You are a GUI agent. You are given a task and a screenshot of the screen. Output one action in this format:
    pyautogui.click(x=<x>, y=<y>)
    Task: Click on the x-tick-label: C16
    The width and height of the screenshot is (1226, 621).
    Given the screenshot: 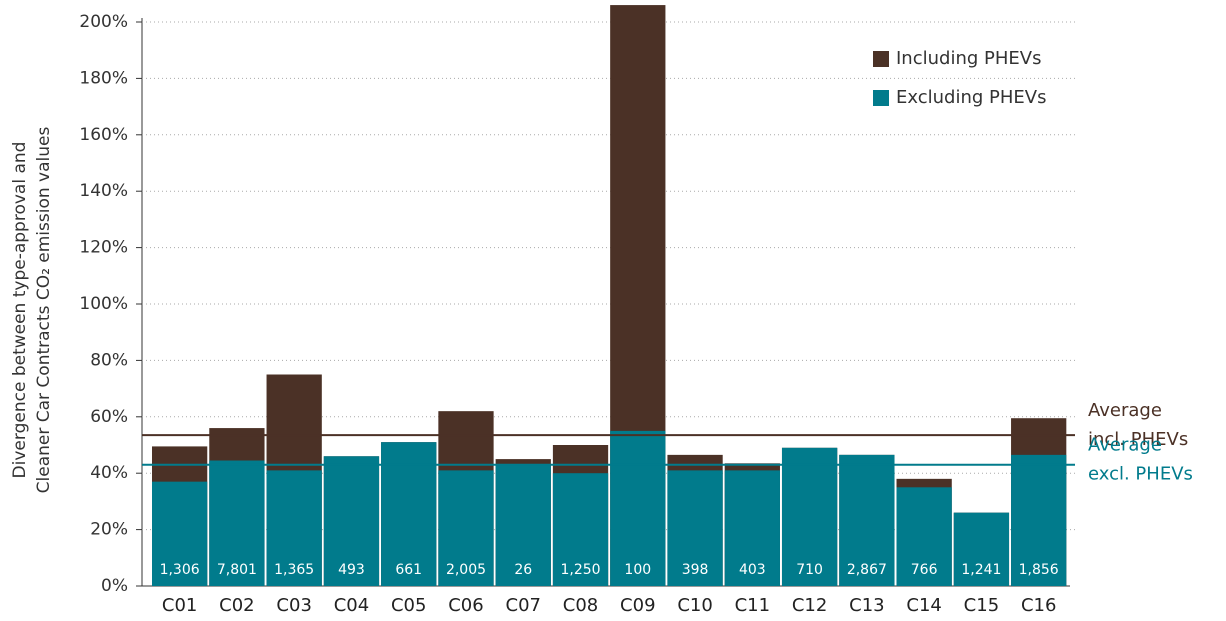 What is the action you would take?
    pyautogui.click(x=1038, y=605)
    